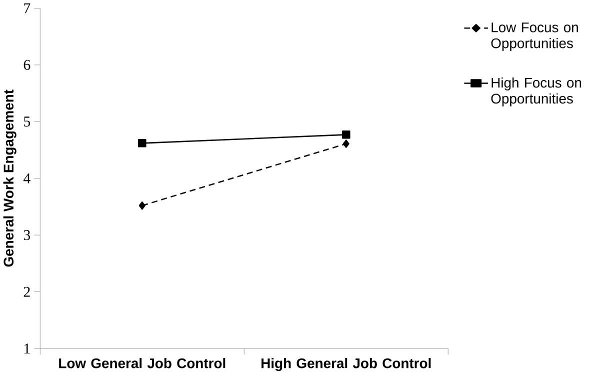 This screenshot has width=613, height=374. What do you see at coordinates (27, 65) in the screenshot?
I see `y-tick-label: 6` at bounding box center [27, 65].